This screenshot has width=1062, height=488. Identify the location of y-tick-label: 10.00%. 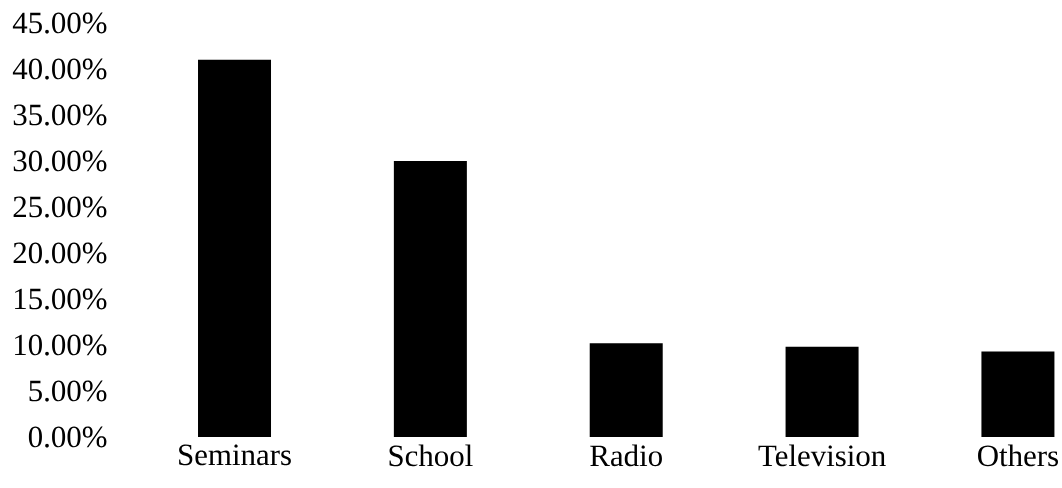
(60, 345).